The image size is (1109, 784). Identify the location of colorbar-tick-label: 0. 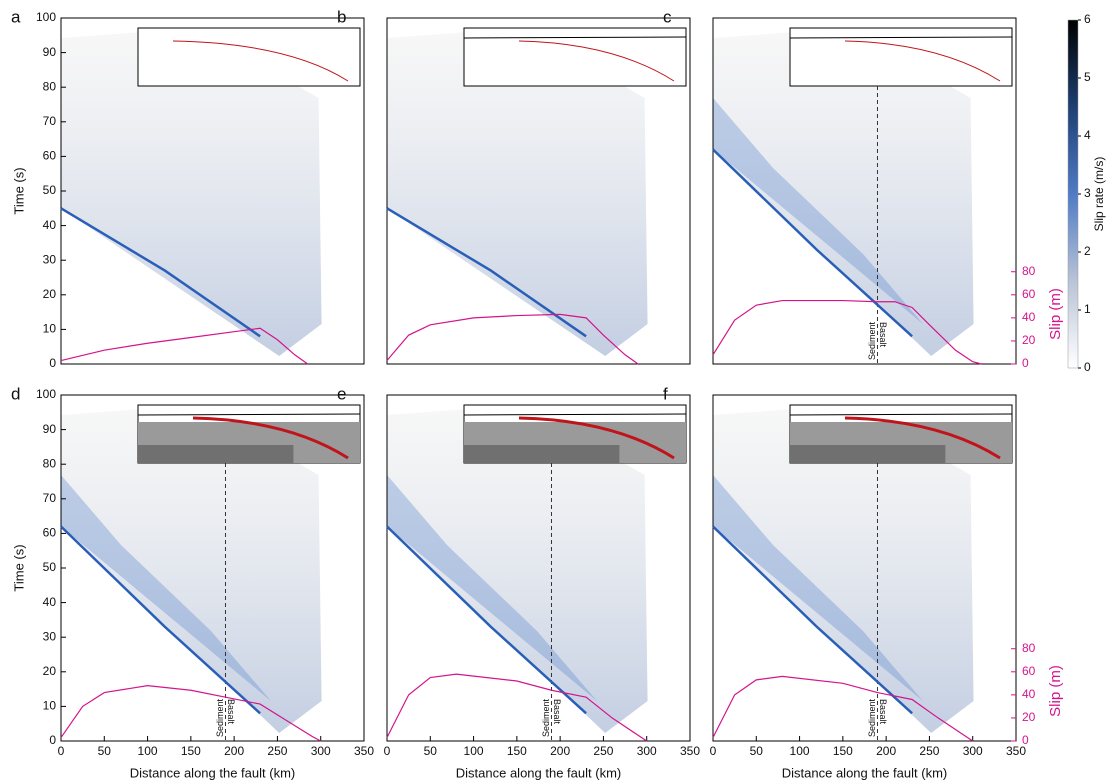
(1087, 367).